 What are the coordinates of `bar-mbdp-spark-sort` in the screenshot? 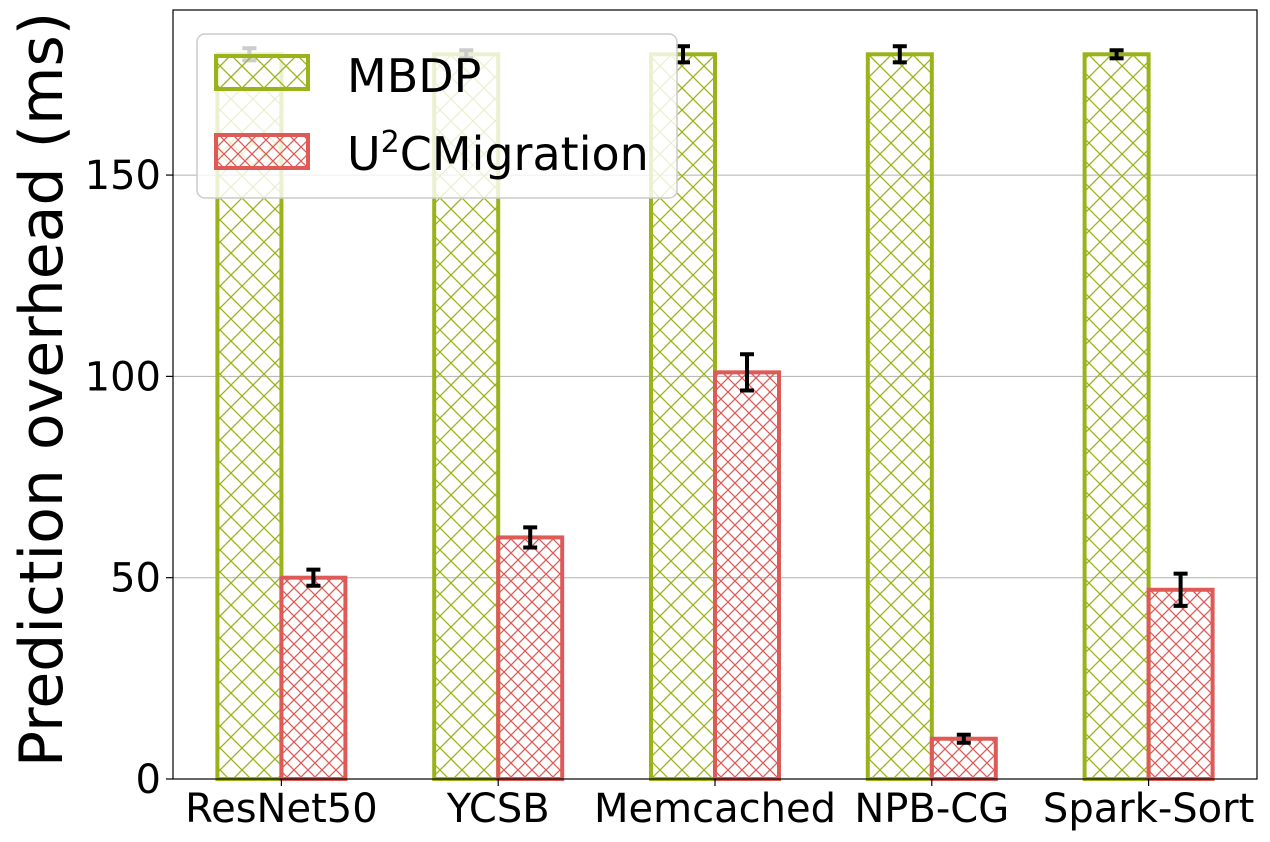 It's located at (1116, 416).